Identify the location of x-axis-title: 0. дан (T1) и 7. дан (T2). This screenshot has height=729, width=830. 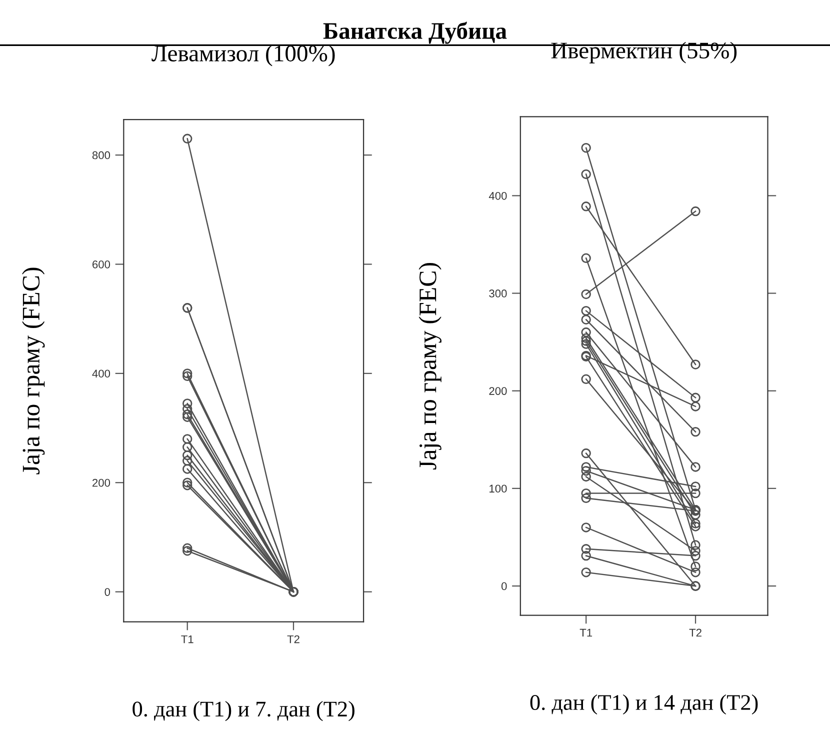
(243, 711).